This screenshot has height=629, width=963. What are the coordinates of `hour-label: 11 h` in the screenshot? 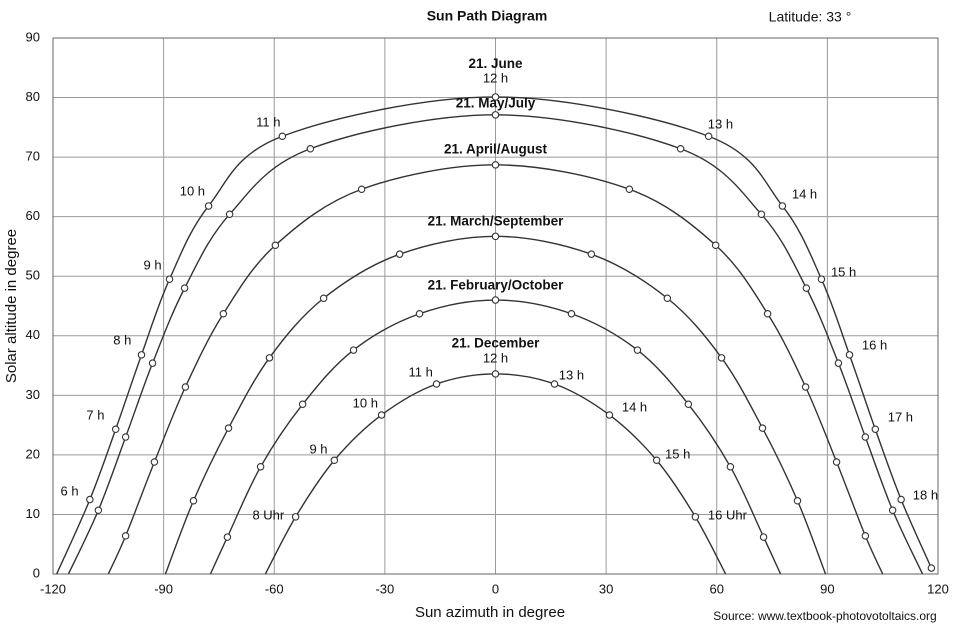 It's located at (420, 372).